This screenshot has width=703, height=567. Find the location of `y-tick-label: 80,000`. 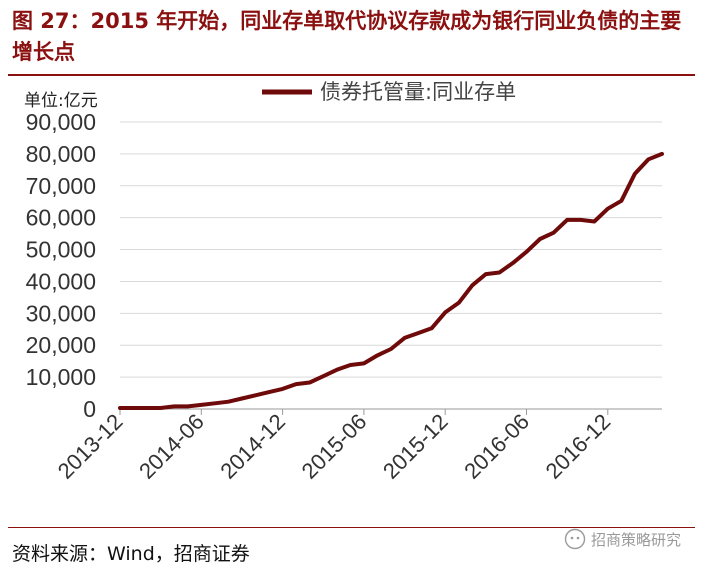

y-tick-label: 80,000 is located at coordinates (61, 154).